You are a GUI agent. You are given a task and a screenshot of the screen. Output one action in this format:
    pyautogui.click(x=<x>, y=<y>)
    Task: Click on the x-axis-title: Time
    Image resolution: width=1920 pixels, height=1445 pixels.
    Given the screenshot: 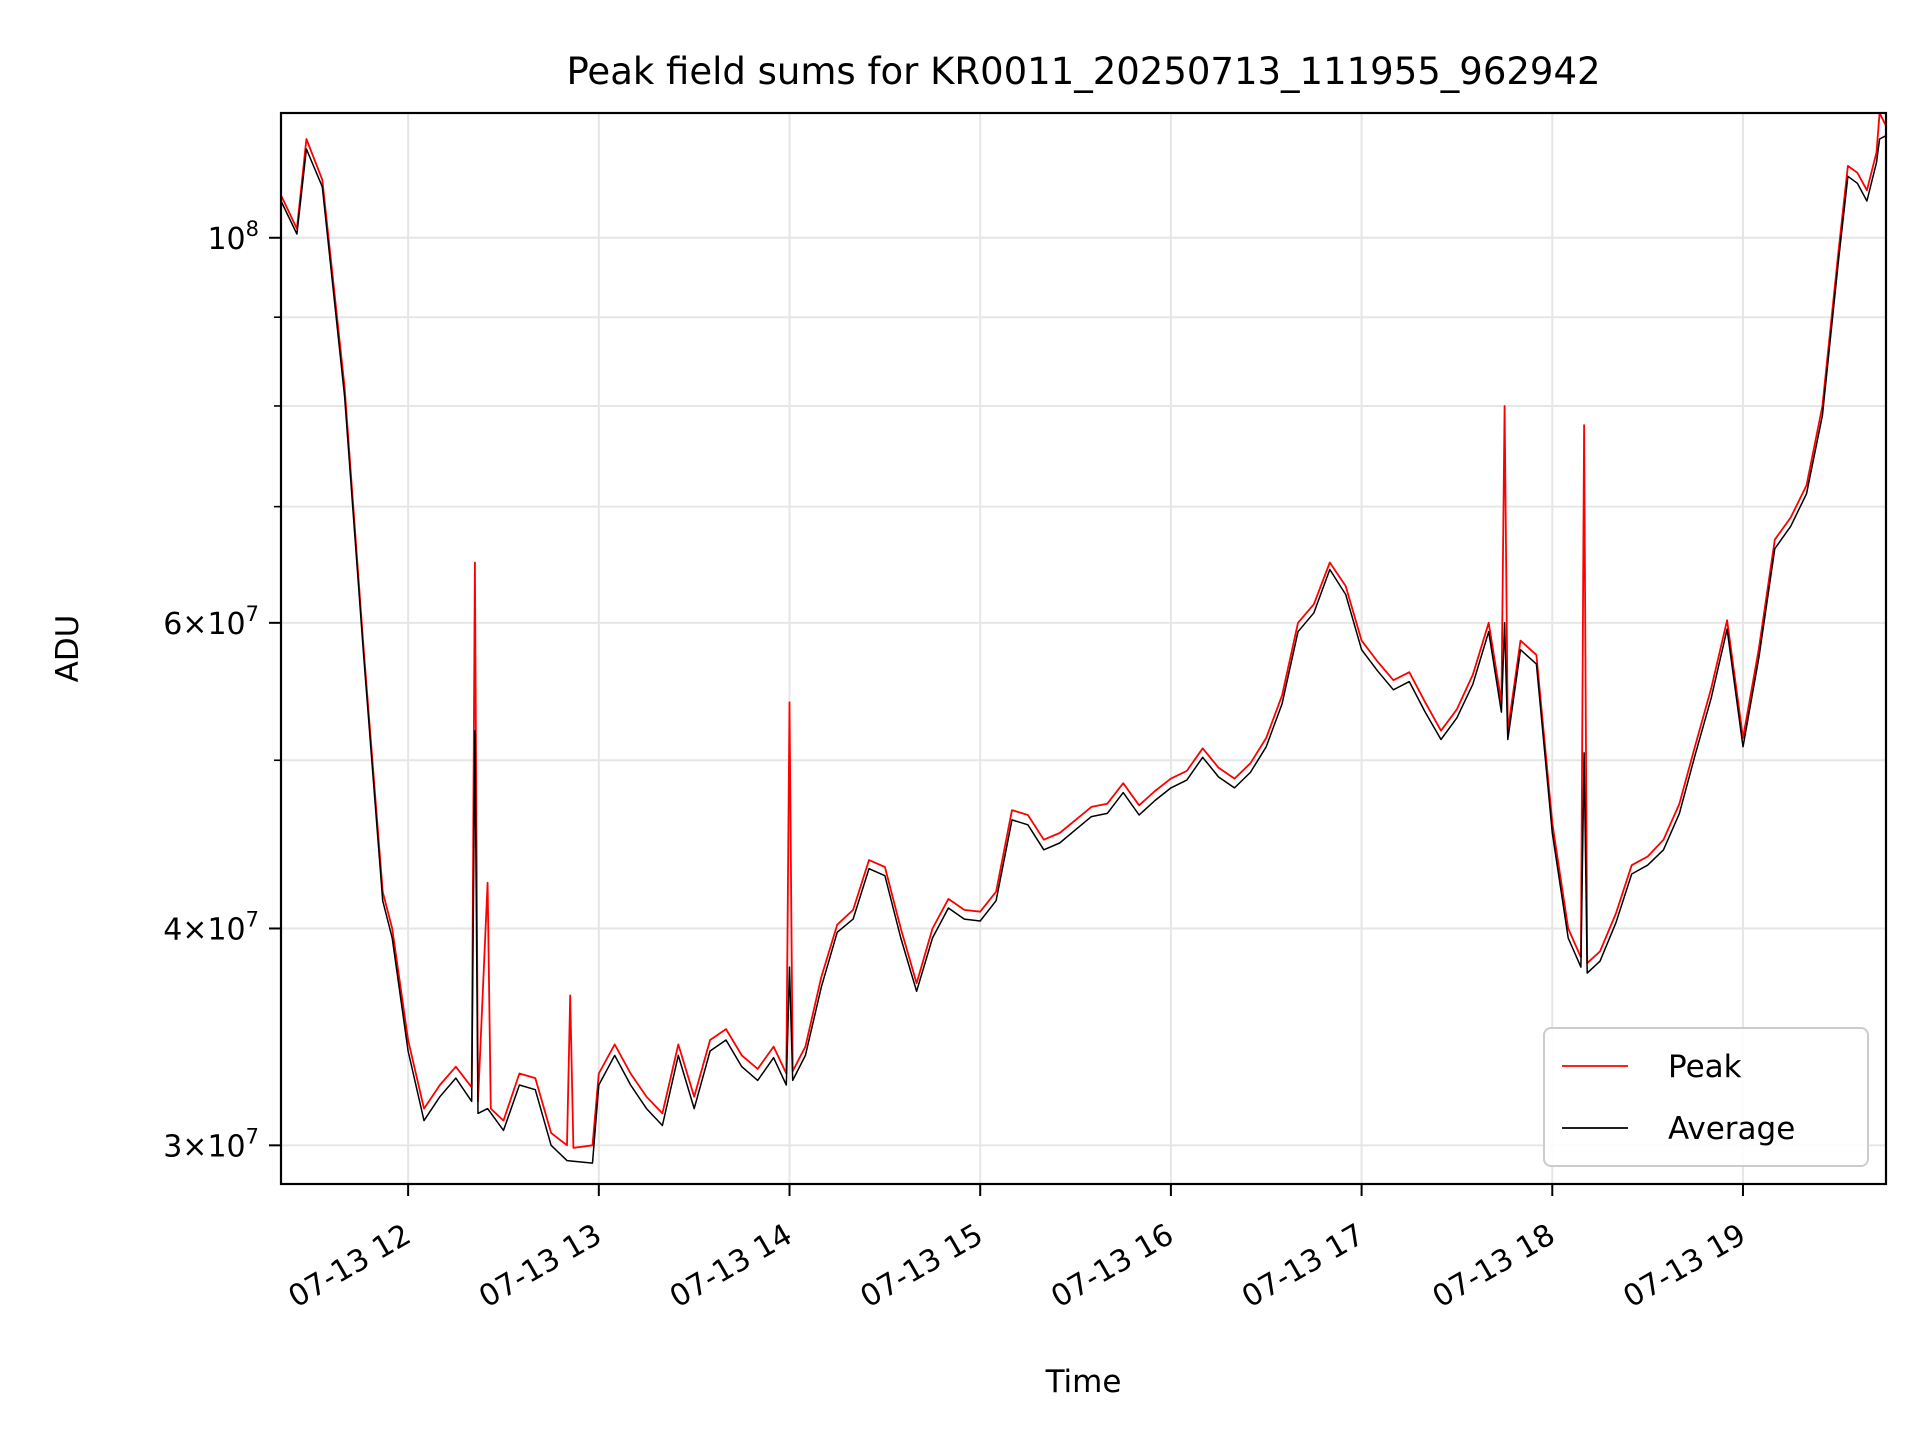 What is the action you would take?
    pyautogui.click(x=1083, y=1382)
    